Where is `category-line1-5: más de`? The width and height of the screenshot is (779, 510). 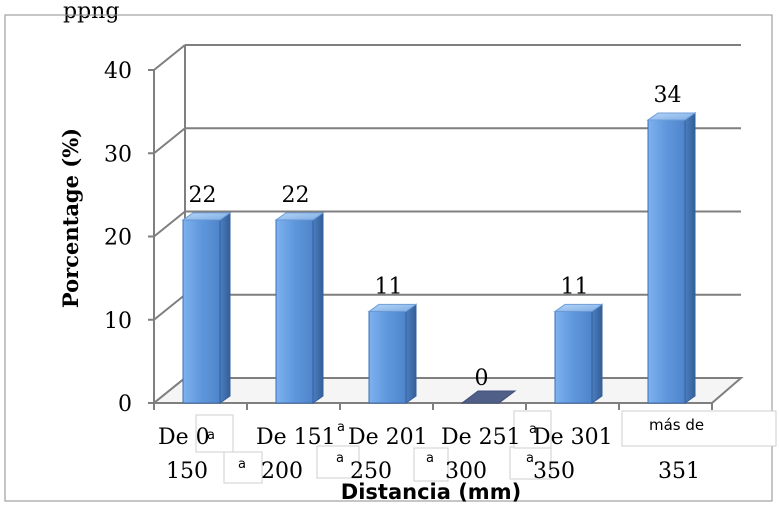 category-line1-5: más de is located at coordinates (676, 425).